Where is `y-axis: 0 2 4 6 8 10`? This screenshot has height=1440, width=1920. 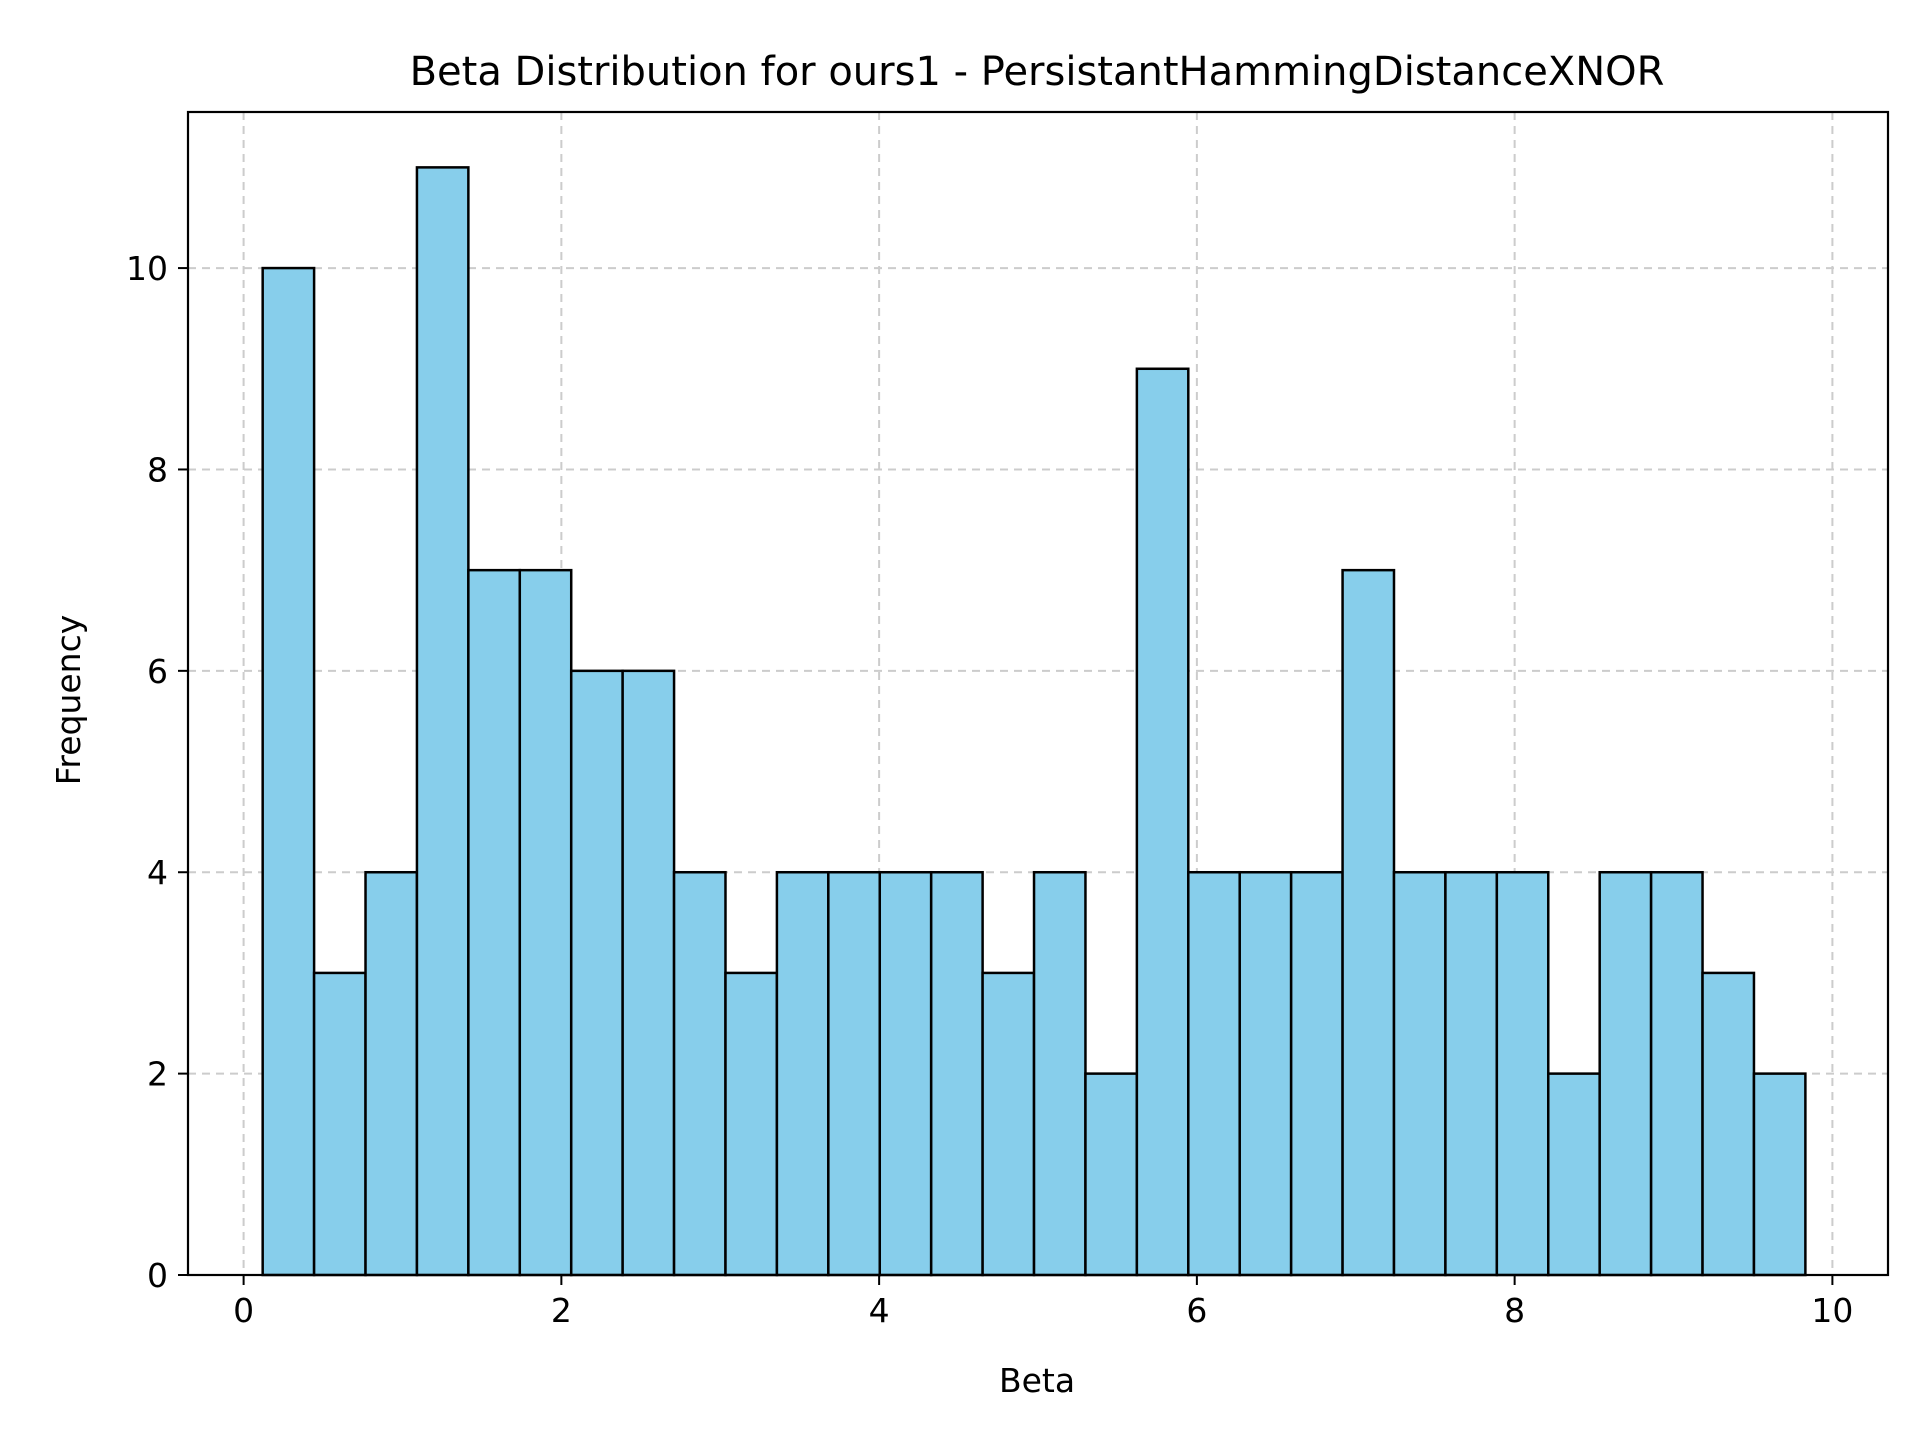 y-axis: 0 2 4 6 8 10 is located at coordinates (157, 772).